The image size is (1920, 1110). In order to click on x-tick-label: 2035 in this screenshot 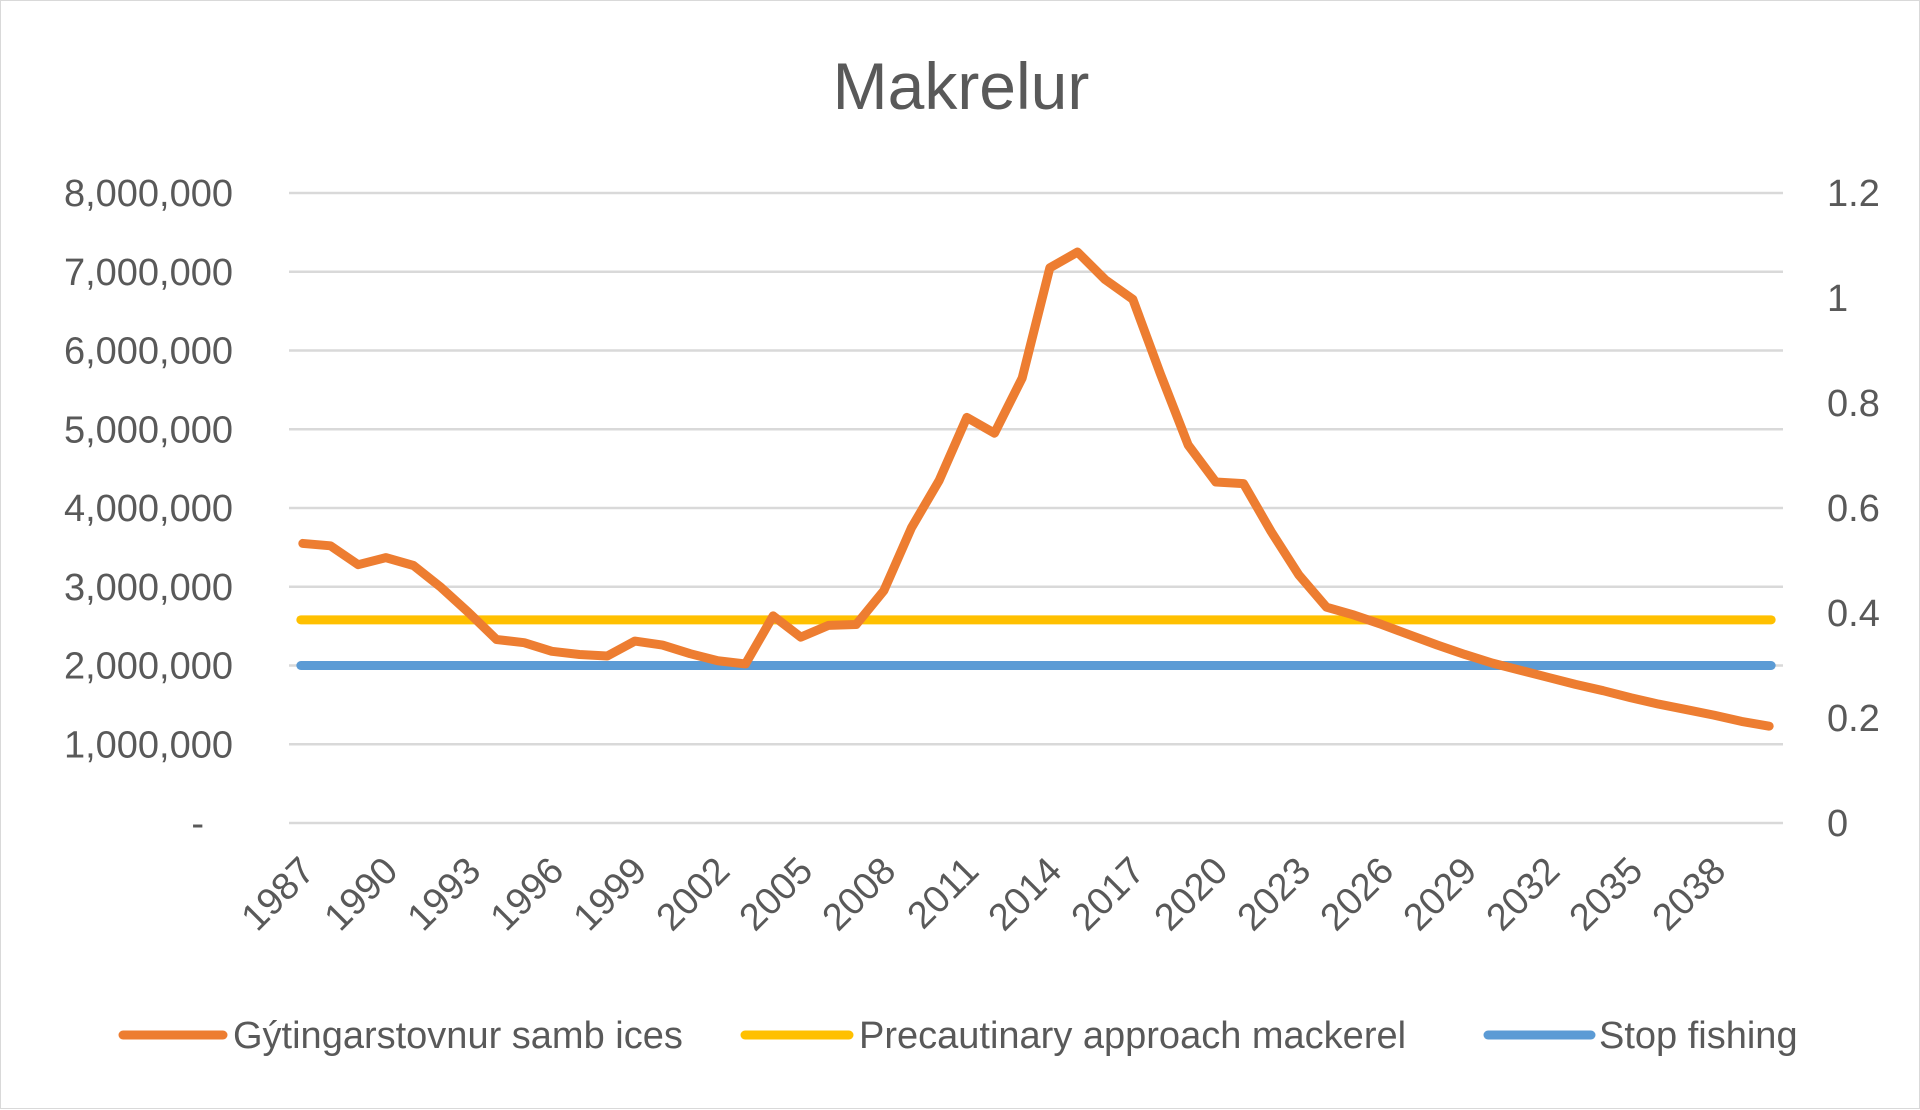, I will do `click(1606, 894)`.